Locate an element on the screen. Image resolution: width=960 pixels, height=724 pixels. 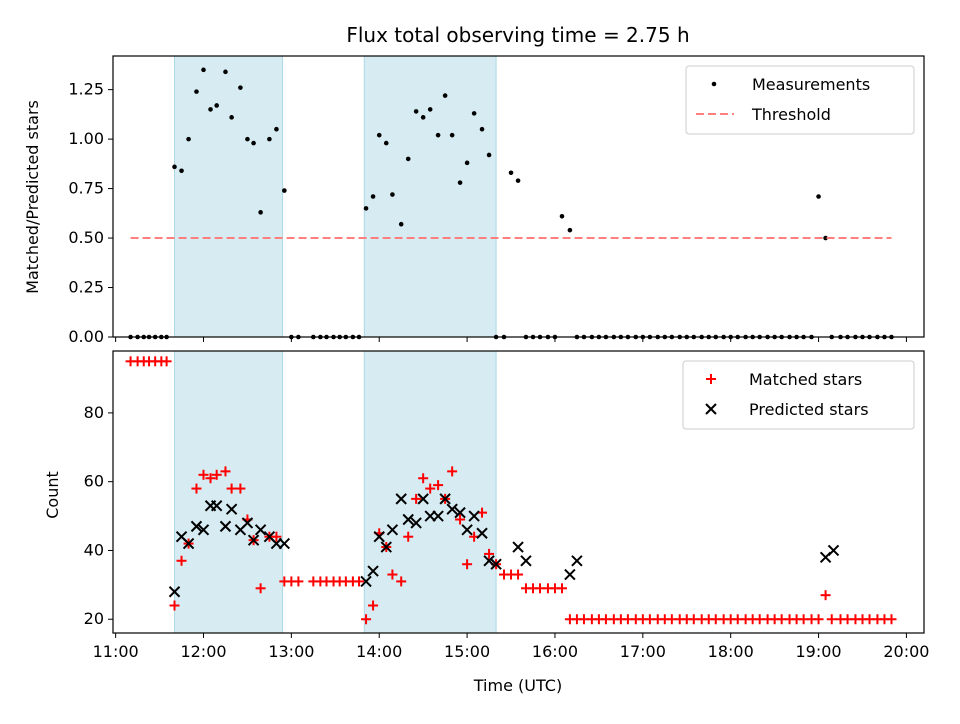
x-tick-label-2: 13:00 is located at coordinates (291, 651).